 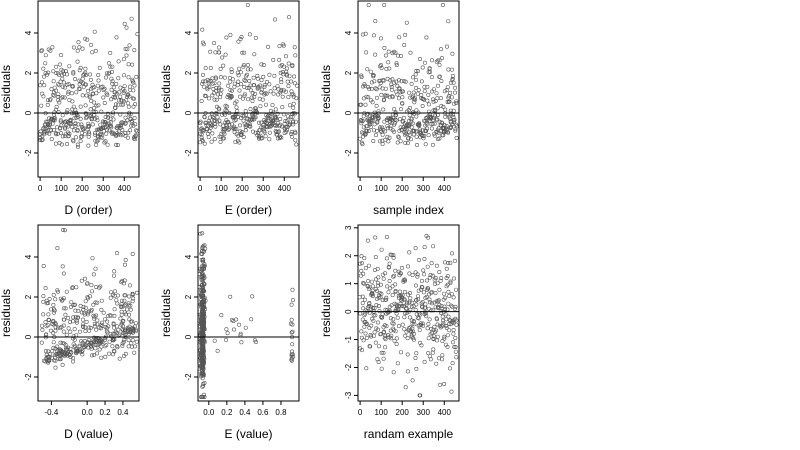 What do you see at coordinates (360, 412) in the screenshot?
I see `x-tick-label: 0` at bounding box center [360, 412].